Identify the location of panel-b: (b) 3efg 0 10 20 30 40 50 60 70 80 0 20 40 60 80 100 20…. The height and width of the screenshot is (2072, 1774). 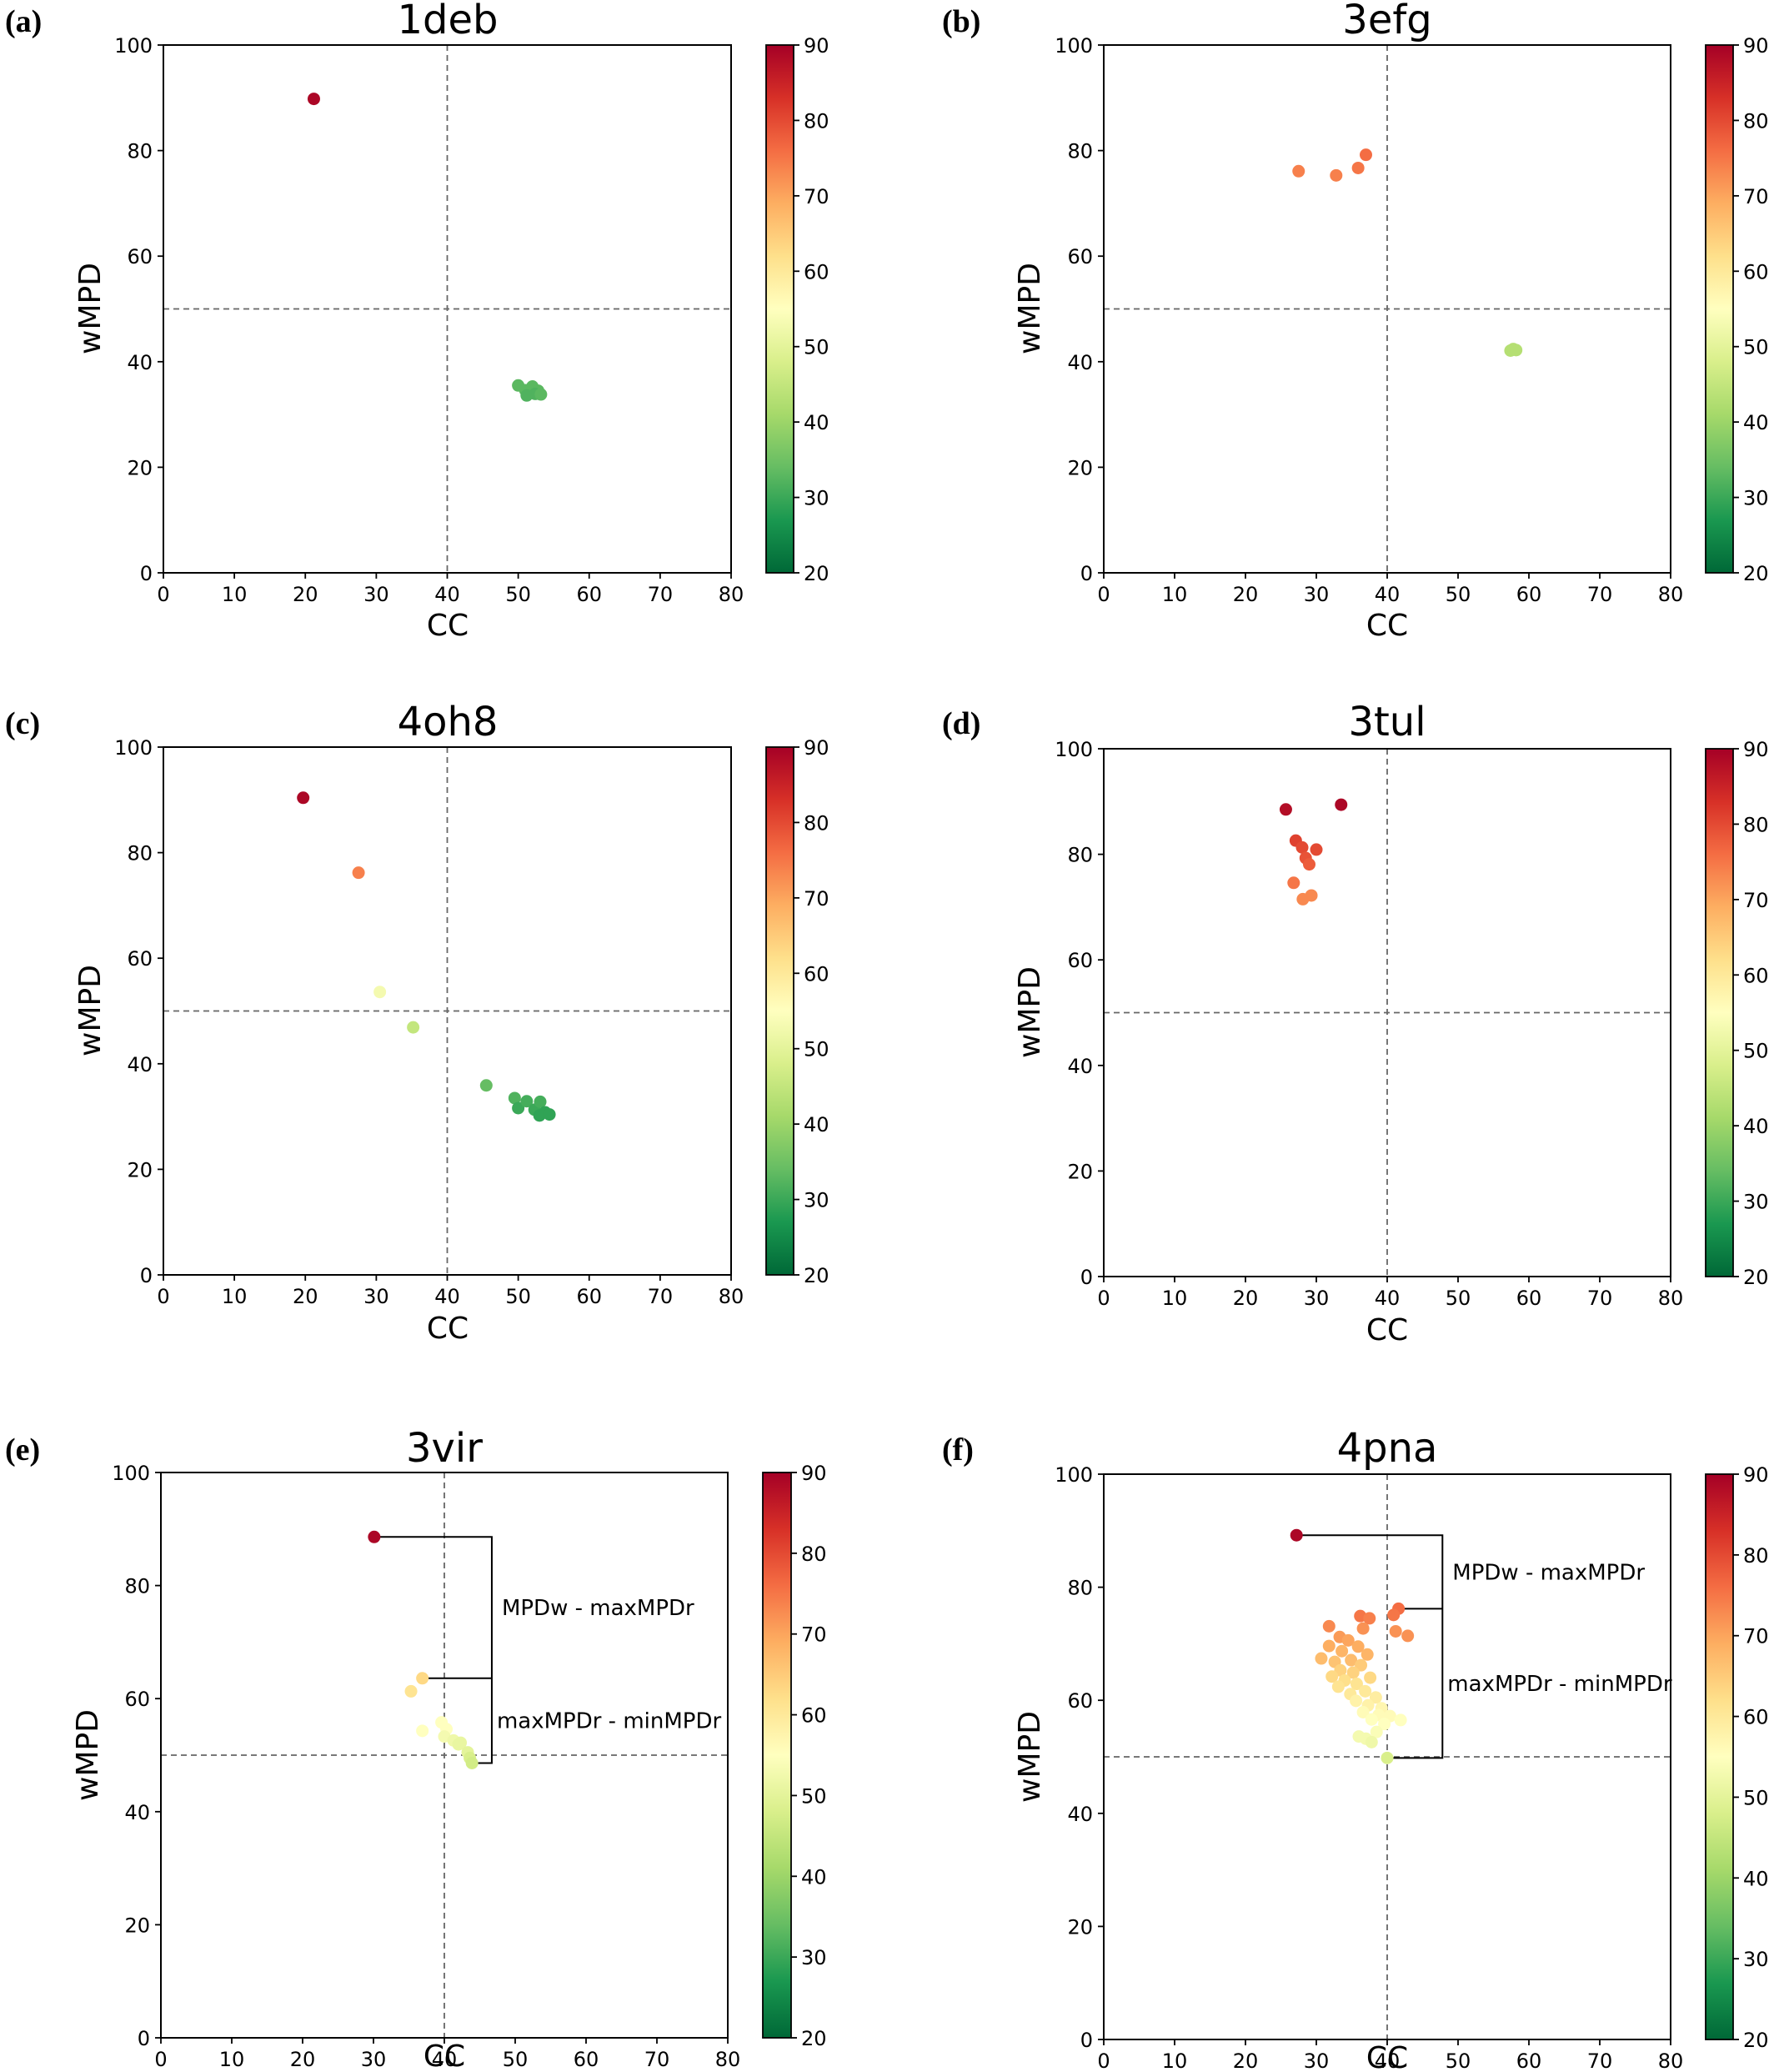
(1355, 321).